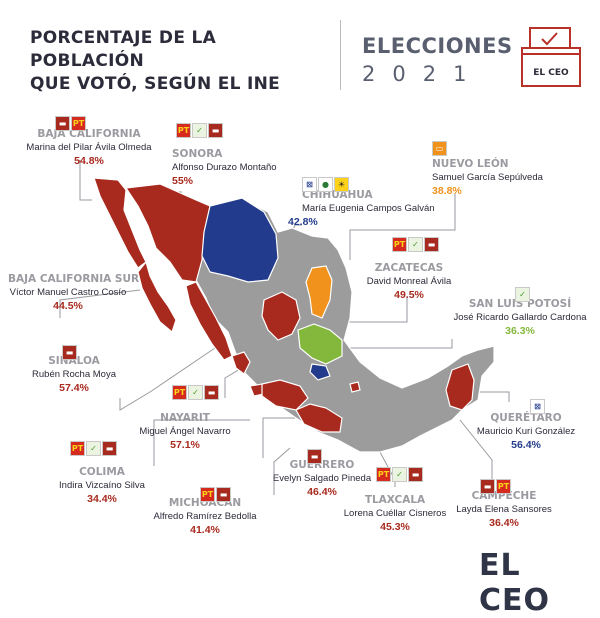 This screenshot has width=600, height=618. I want to click on candidate-name: Mauricio Kuri González, so click(526, 431).